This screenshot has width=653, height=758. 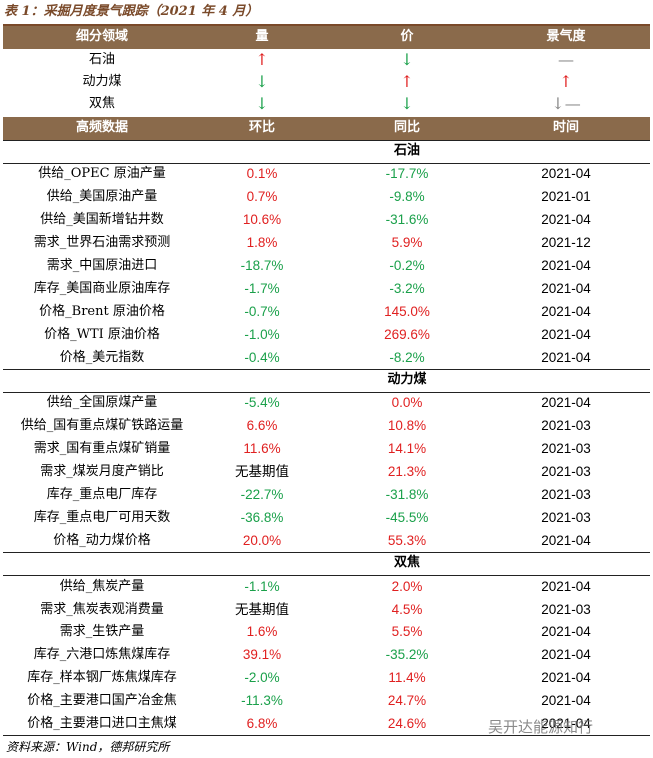 I want to click on change-value: 5.9%, so click(x=407, y=243).